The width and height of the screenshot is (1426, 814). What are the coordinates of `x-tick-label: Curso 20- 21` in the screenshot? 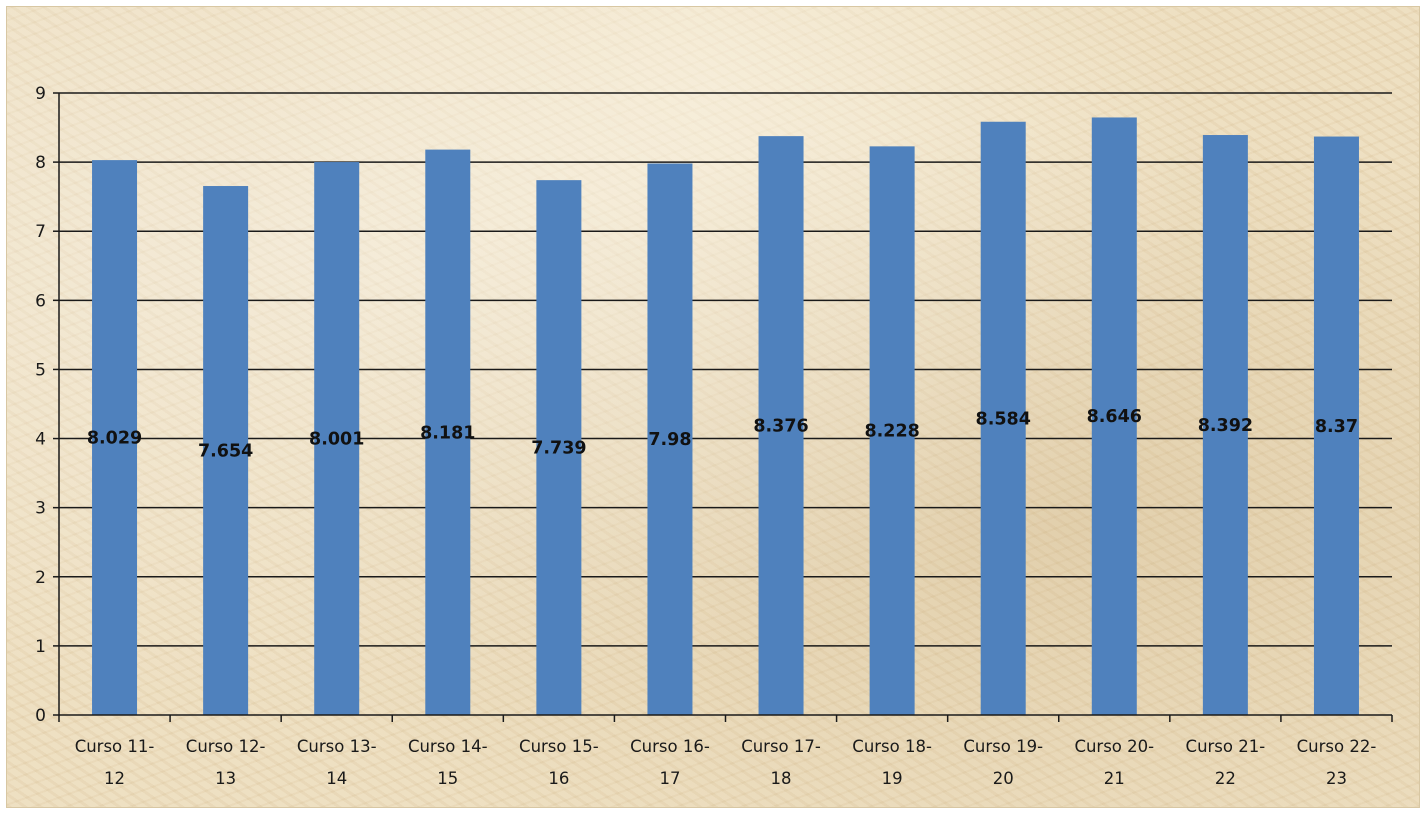 It's located at (1114, 762).